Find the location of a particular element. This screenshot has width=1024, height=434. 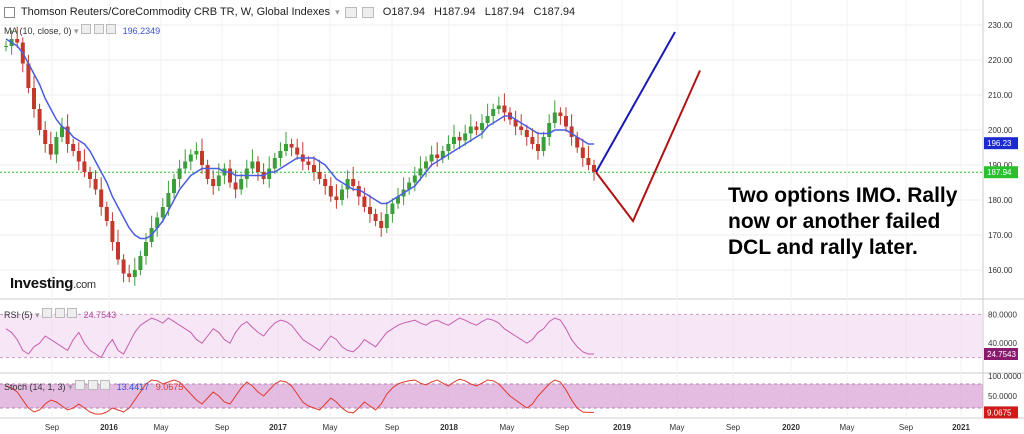

time-tick-label: 2020 is located at coordinates (791, 427).